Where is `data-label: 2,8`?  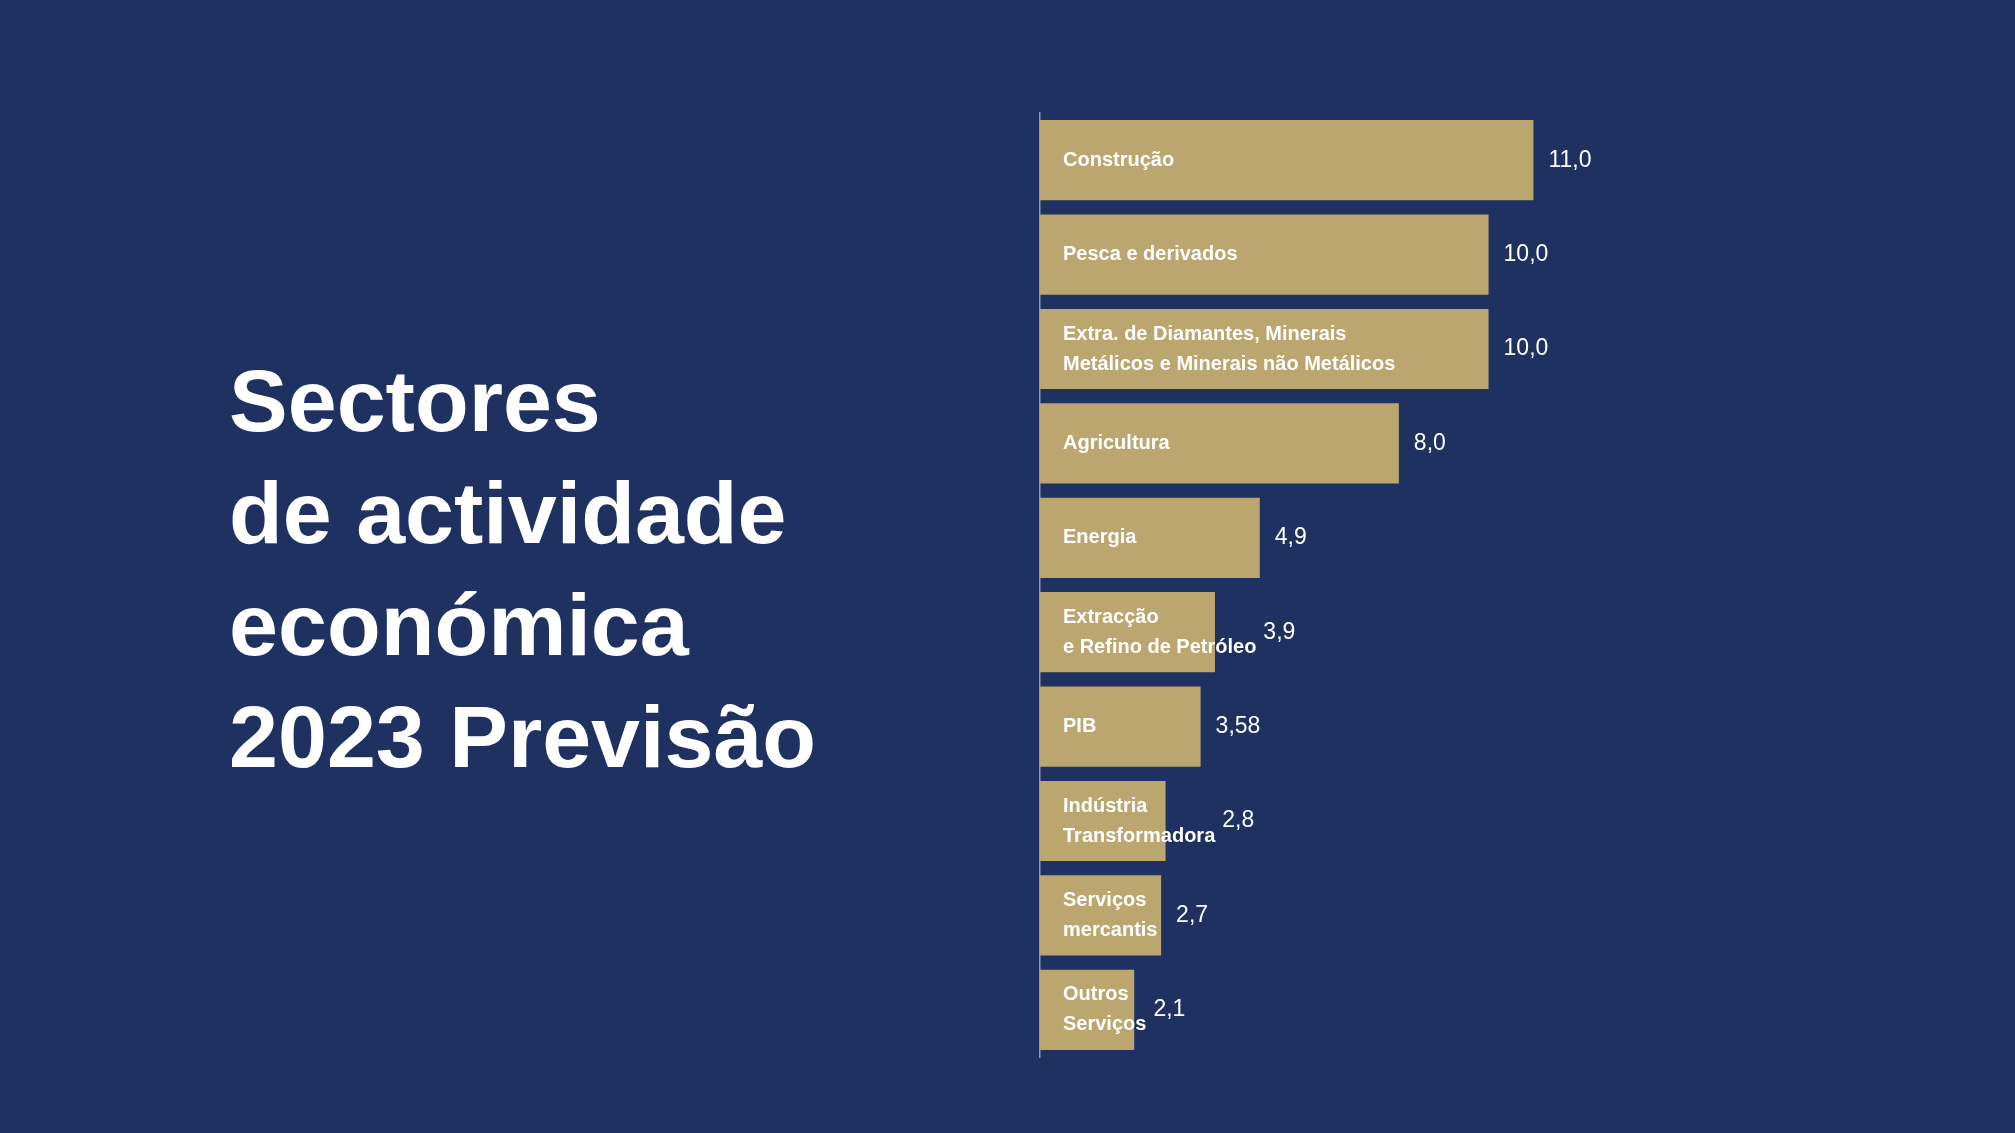
data-label: 2,8 is located at coordinates (1238, 819).